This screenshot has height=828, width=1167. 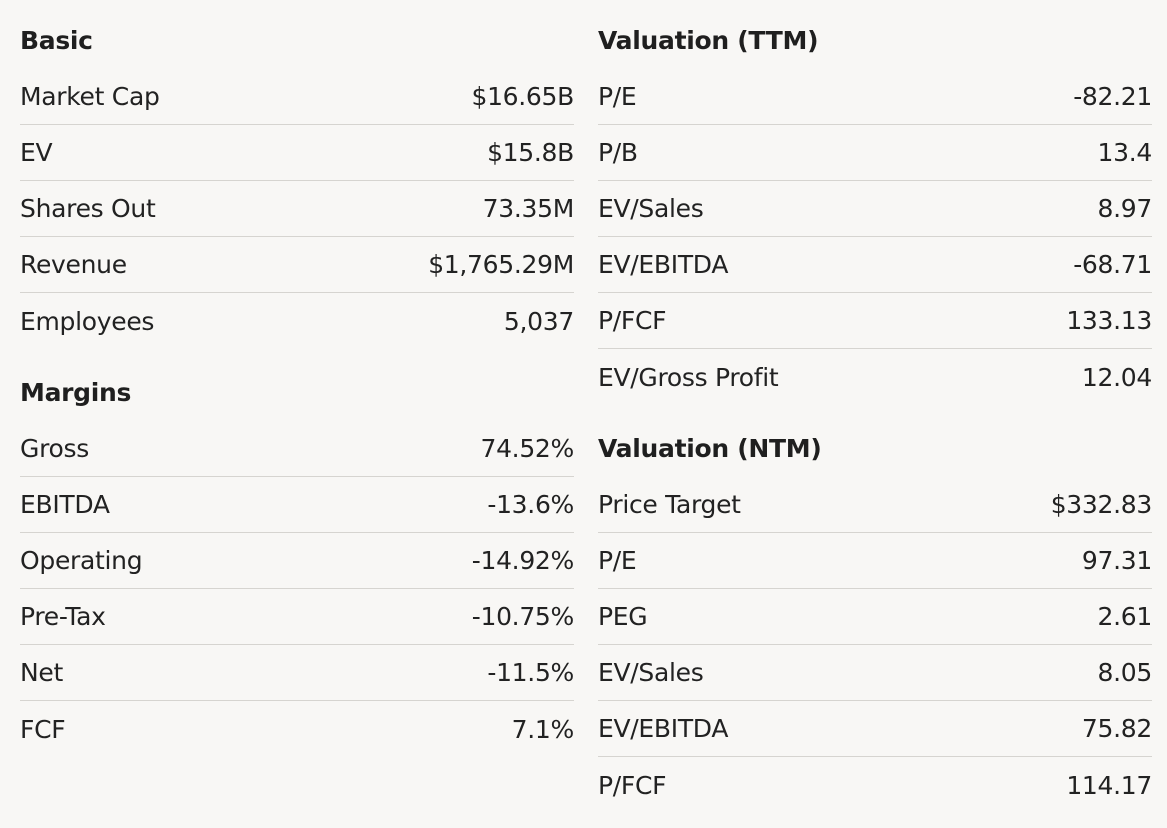 I want to click on stat-value: 133.13, so click(x=1109, y=320).